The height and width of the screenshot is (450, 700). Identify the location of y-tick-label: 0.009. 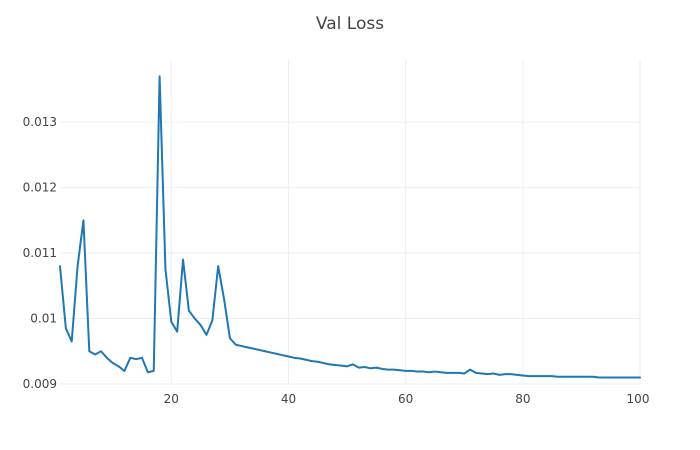
(40, 384).